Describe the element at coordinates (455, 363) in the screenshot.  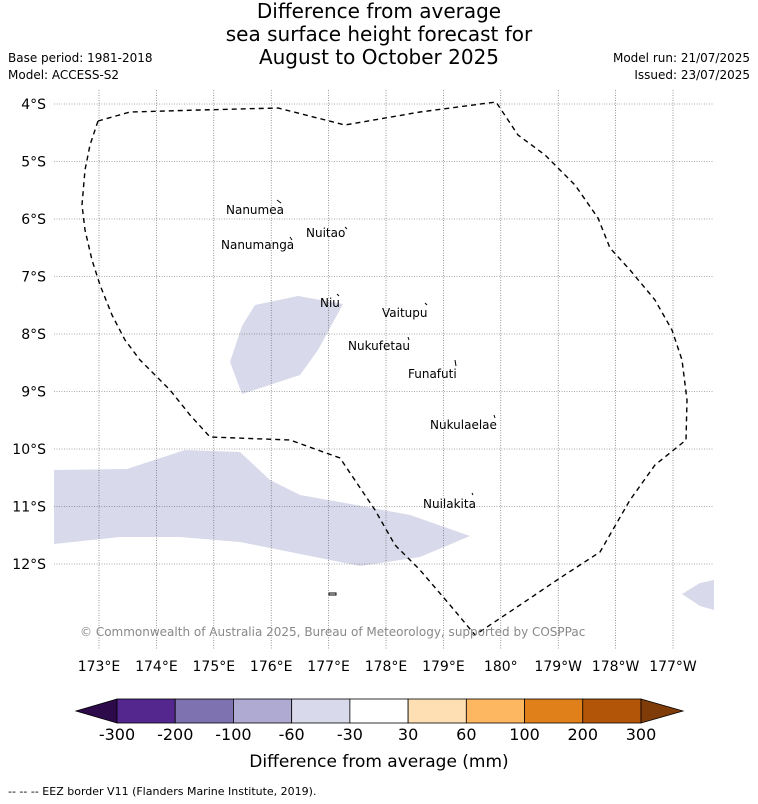
I see `island-mark-funafuti` at that location.